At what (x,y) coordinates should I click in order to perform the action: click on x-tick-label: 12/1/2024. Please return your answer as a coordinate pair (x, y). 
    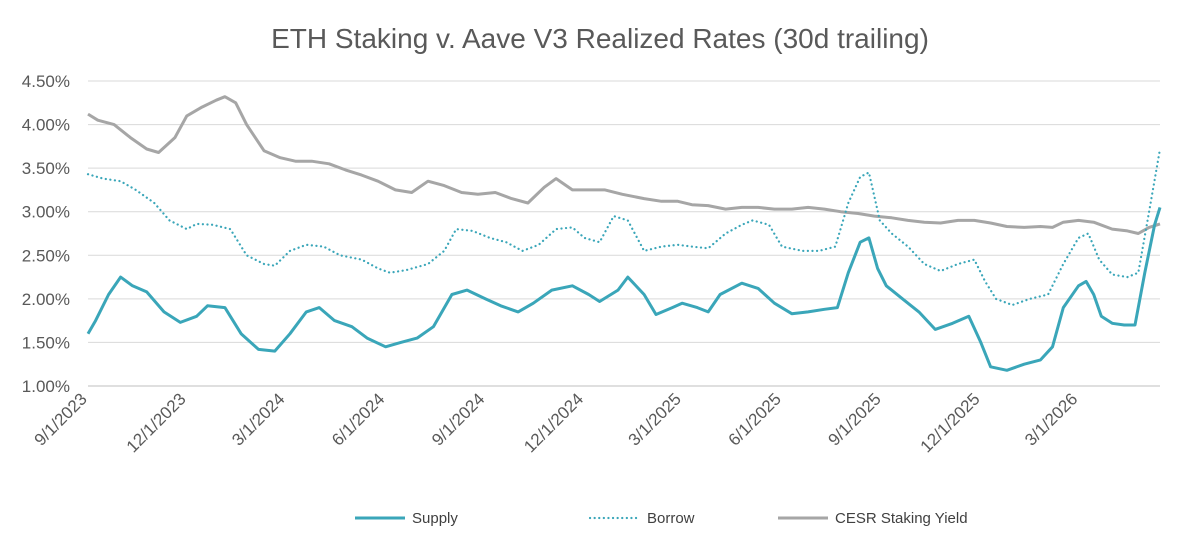
    Looking at the image, I should click on (553, 422).